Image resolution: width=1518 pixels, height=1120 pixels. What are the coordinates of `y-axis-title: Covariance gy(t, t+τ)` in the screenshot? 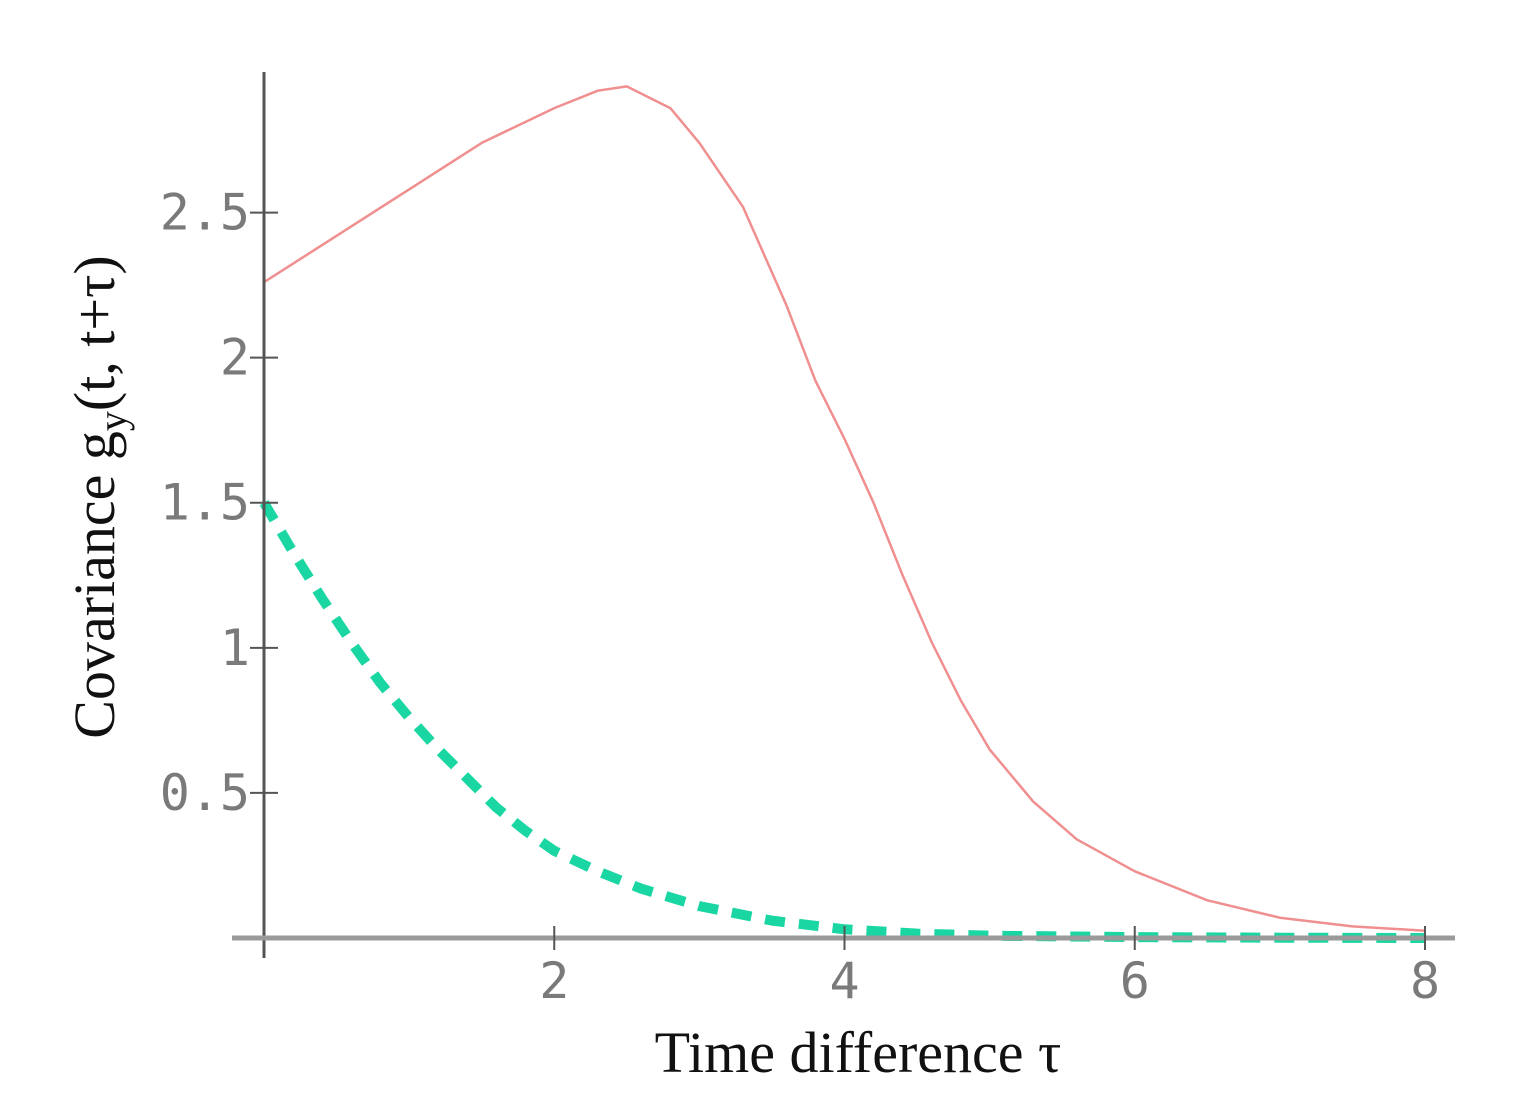 It's located at (98, 496).